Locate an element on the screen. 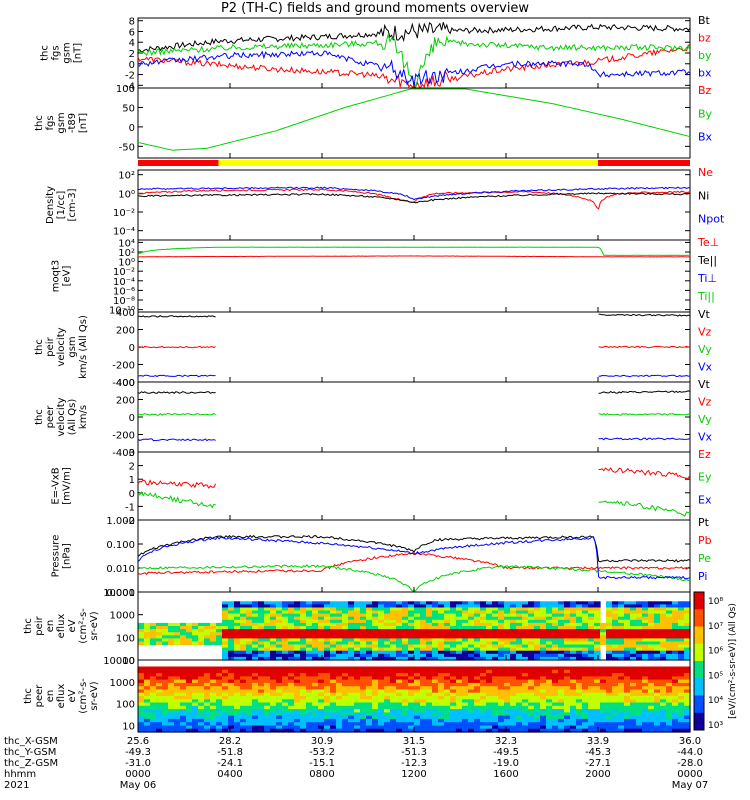 The image size is (750, 800). colorbar-tick-label: 10⁸ is located at coordinates (715, 602).